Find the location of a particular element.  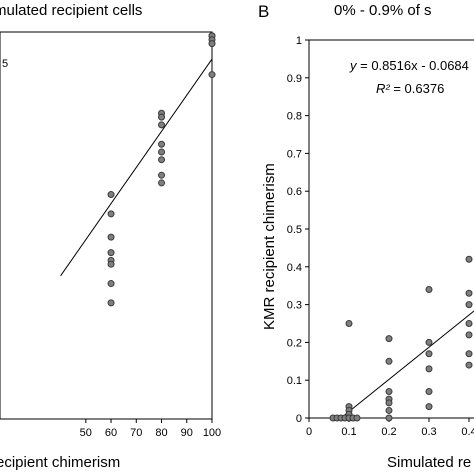

panel-b-points is located at coordinates (401, 338).